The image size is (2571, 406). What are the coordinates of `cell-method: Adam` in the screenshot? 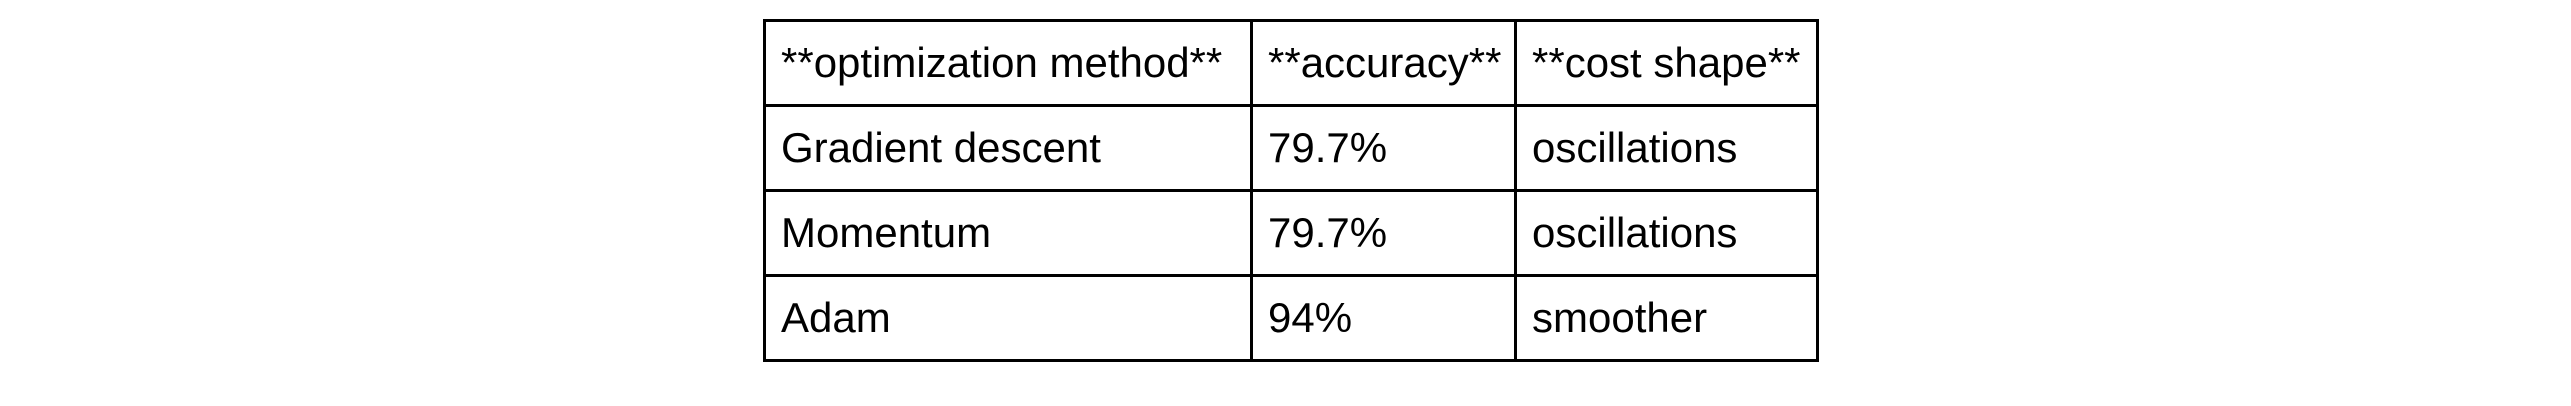 It's located at (1008, 318).